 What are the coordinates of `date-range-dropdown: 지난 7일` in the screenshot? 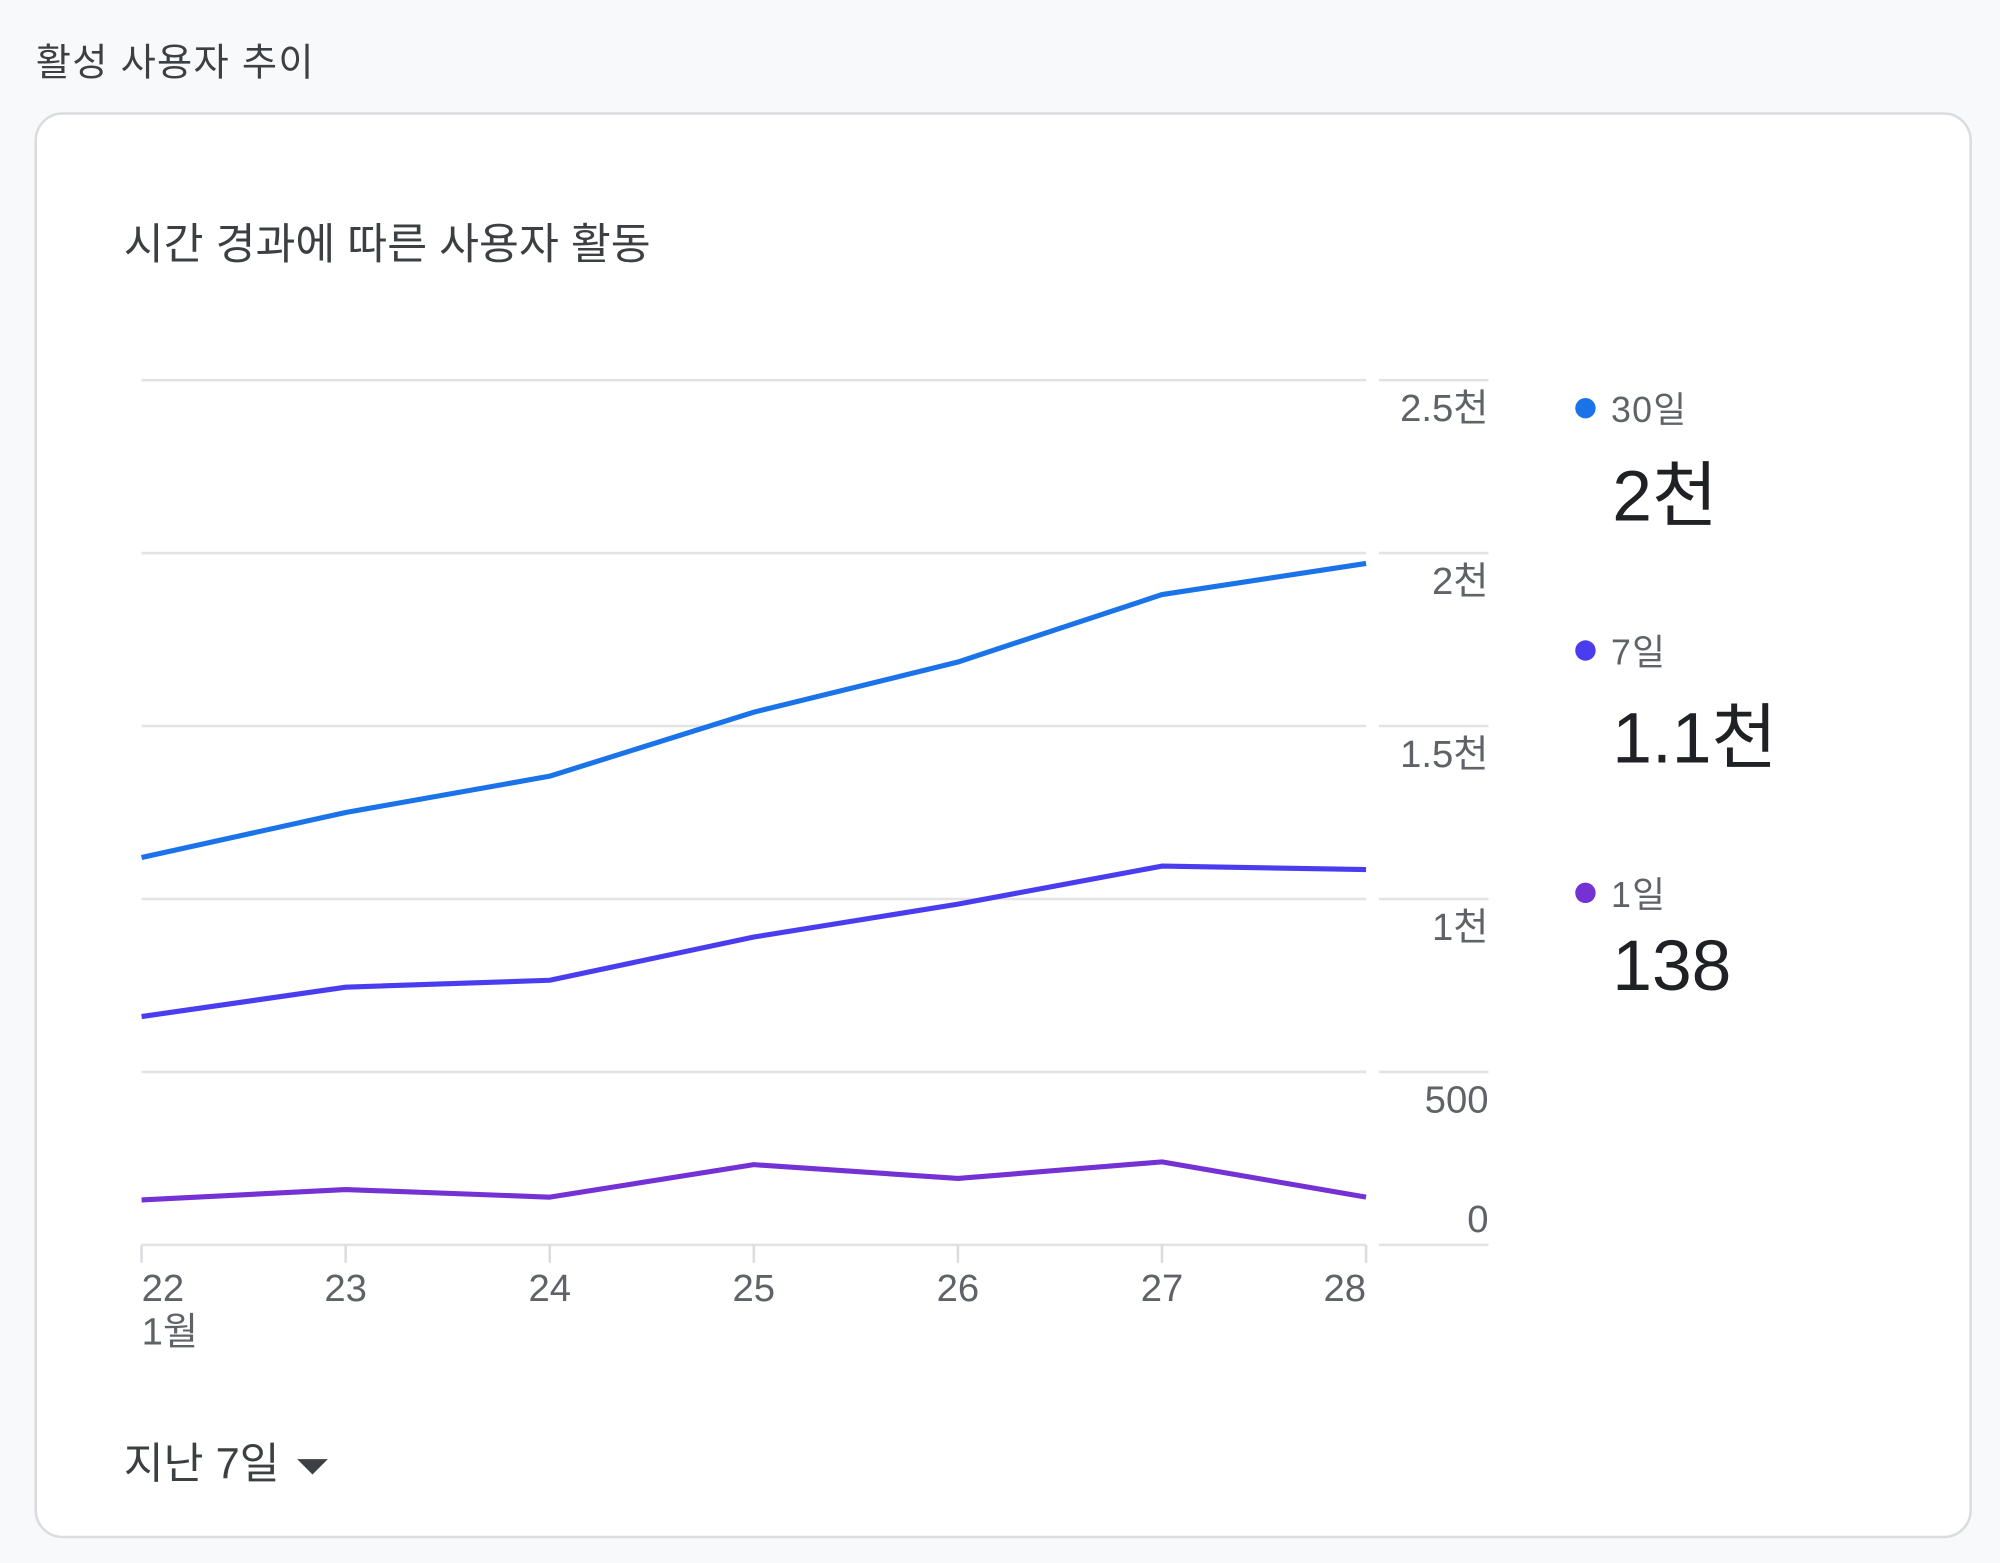 It's located at (226, 1460).